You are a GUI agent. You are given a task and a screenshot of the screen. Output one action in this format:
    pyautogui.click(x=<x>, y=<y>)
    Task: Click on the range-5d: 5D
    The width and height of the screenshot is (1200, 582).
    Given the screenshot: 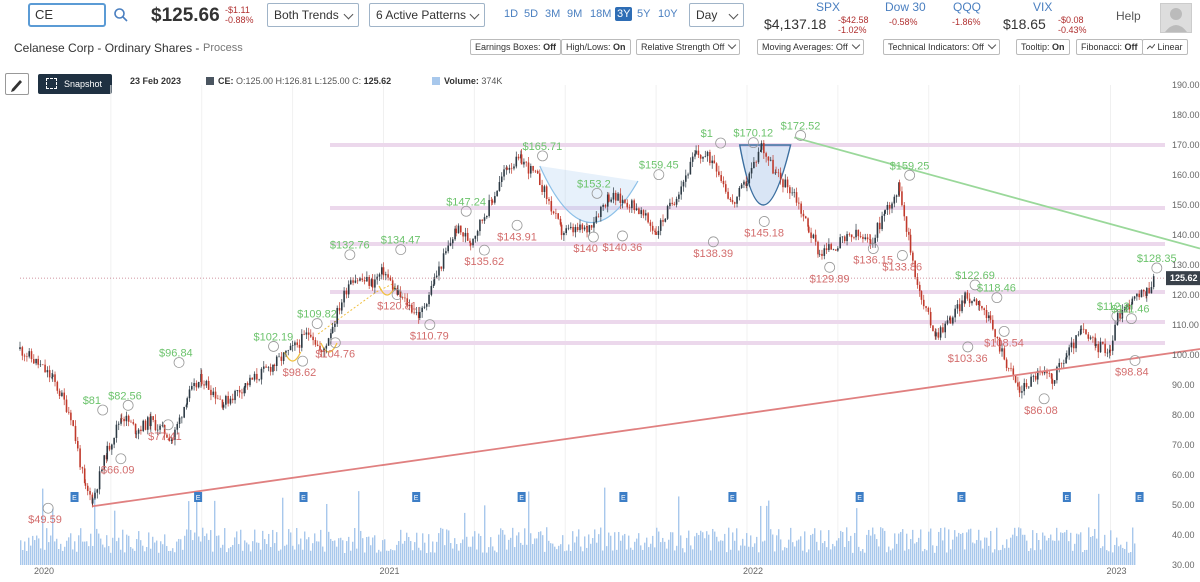 What is the action you would take?
    pyautogui.click(x=531, y=14)
    